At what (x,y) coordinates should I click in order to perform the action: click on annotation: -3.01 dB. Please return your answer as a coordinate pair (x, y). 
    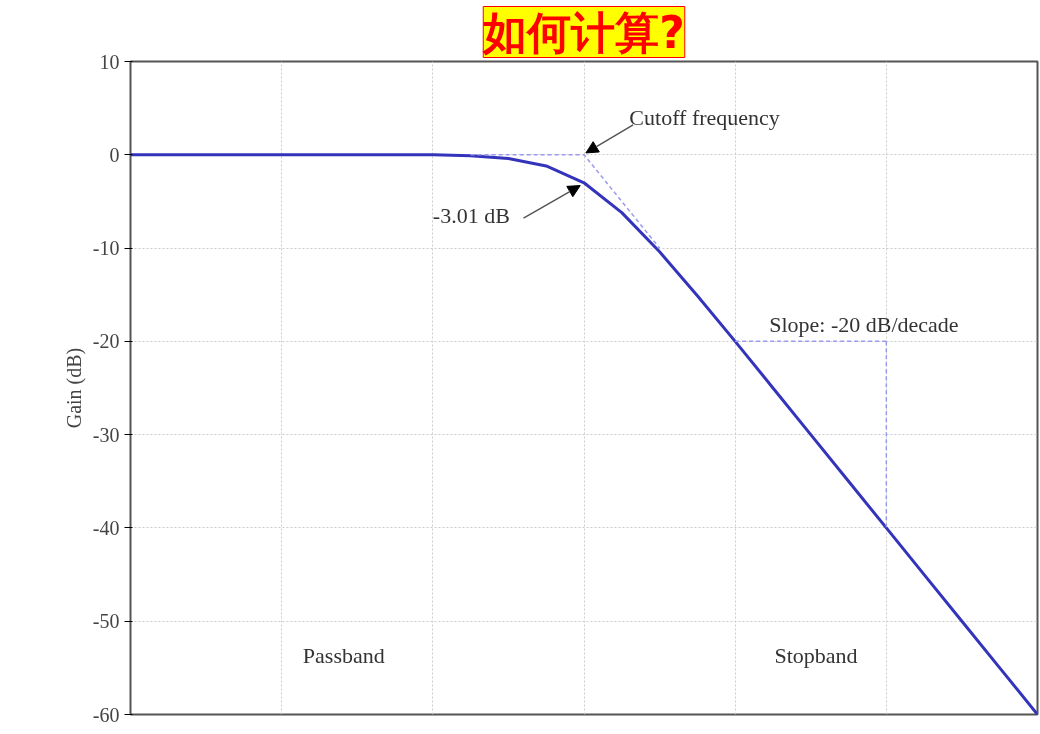
    Looking at the image, I should click on (471, 215).